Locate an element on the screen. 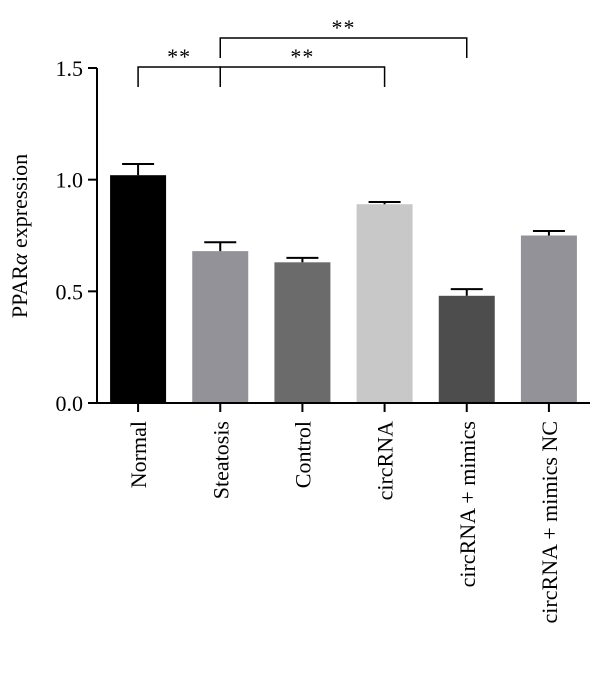 Image resolution: width=600 pixels, height=682 pixels. x-tick-label: Steatosis is located at coordinates (220, 460).